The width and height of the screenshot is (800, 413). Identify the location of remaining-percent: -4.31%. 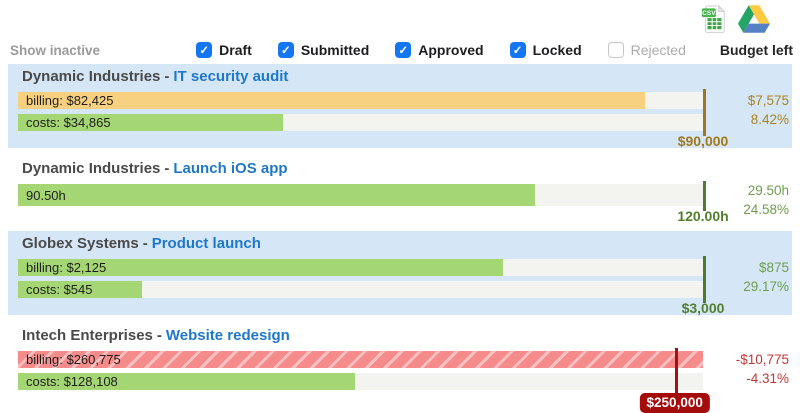
(767, 378).